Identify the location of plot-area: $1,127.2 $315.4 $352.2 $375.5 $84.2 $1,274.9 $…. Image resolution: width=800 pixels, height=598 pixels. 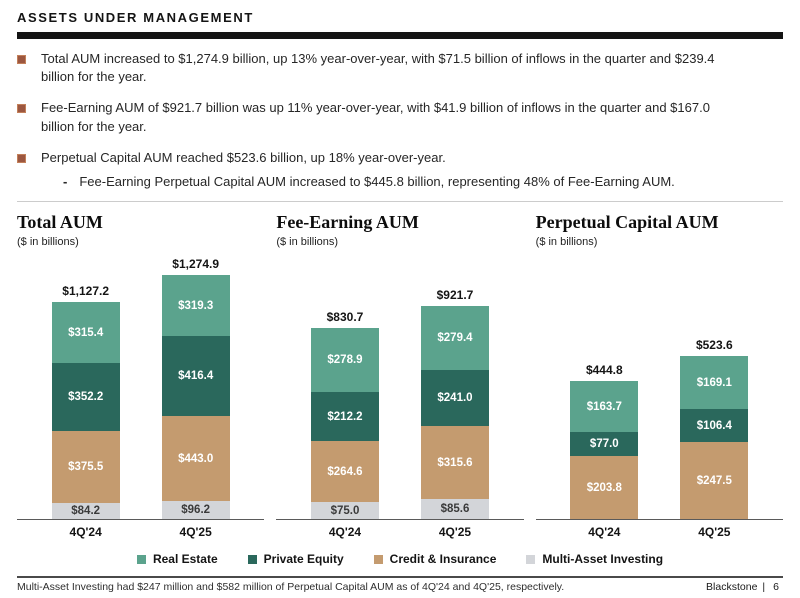
(141, 385).